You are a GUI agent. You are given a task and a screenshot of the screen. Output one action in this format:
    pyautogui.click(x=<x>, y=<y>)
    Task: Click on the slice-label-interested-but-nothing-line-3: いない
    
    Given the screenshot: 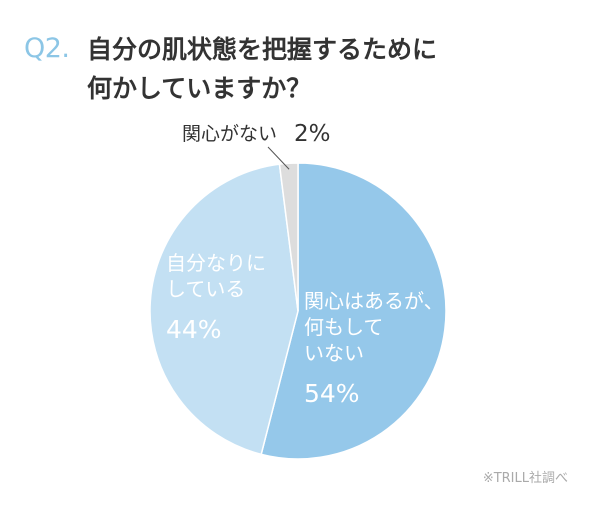 What is the action you would take?
    pyautogui.click(x=334, y=353)
    